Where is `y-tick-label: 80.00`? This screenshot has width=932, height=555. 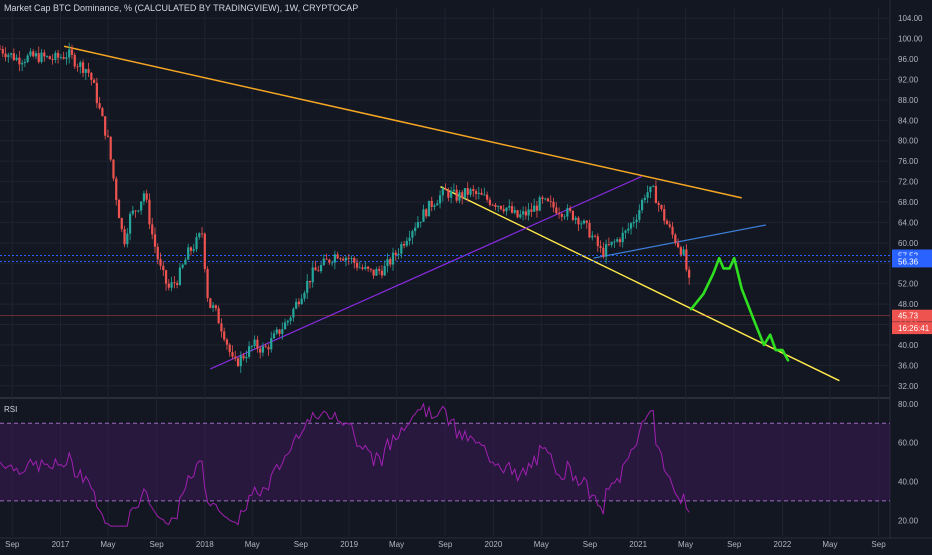 y-tick-label: 80.00 is located at coordinates (908, 141).